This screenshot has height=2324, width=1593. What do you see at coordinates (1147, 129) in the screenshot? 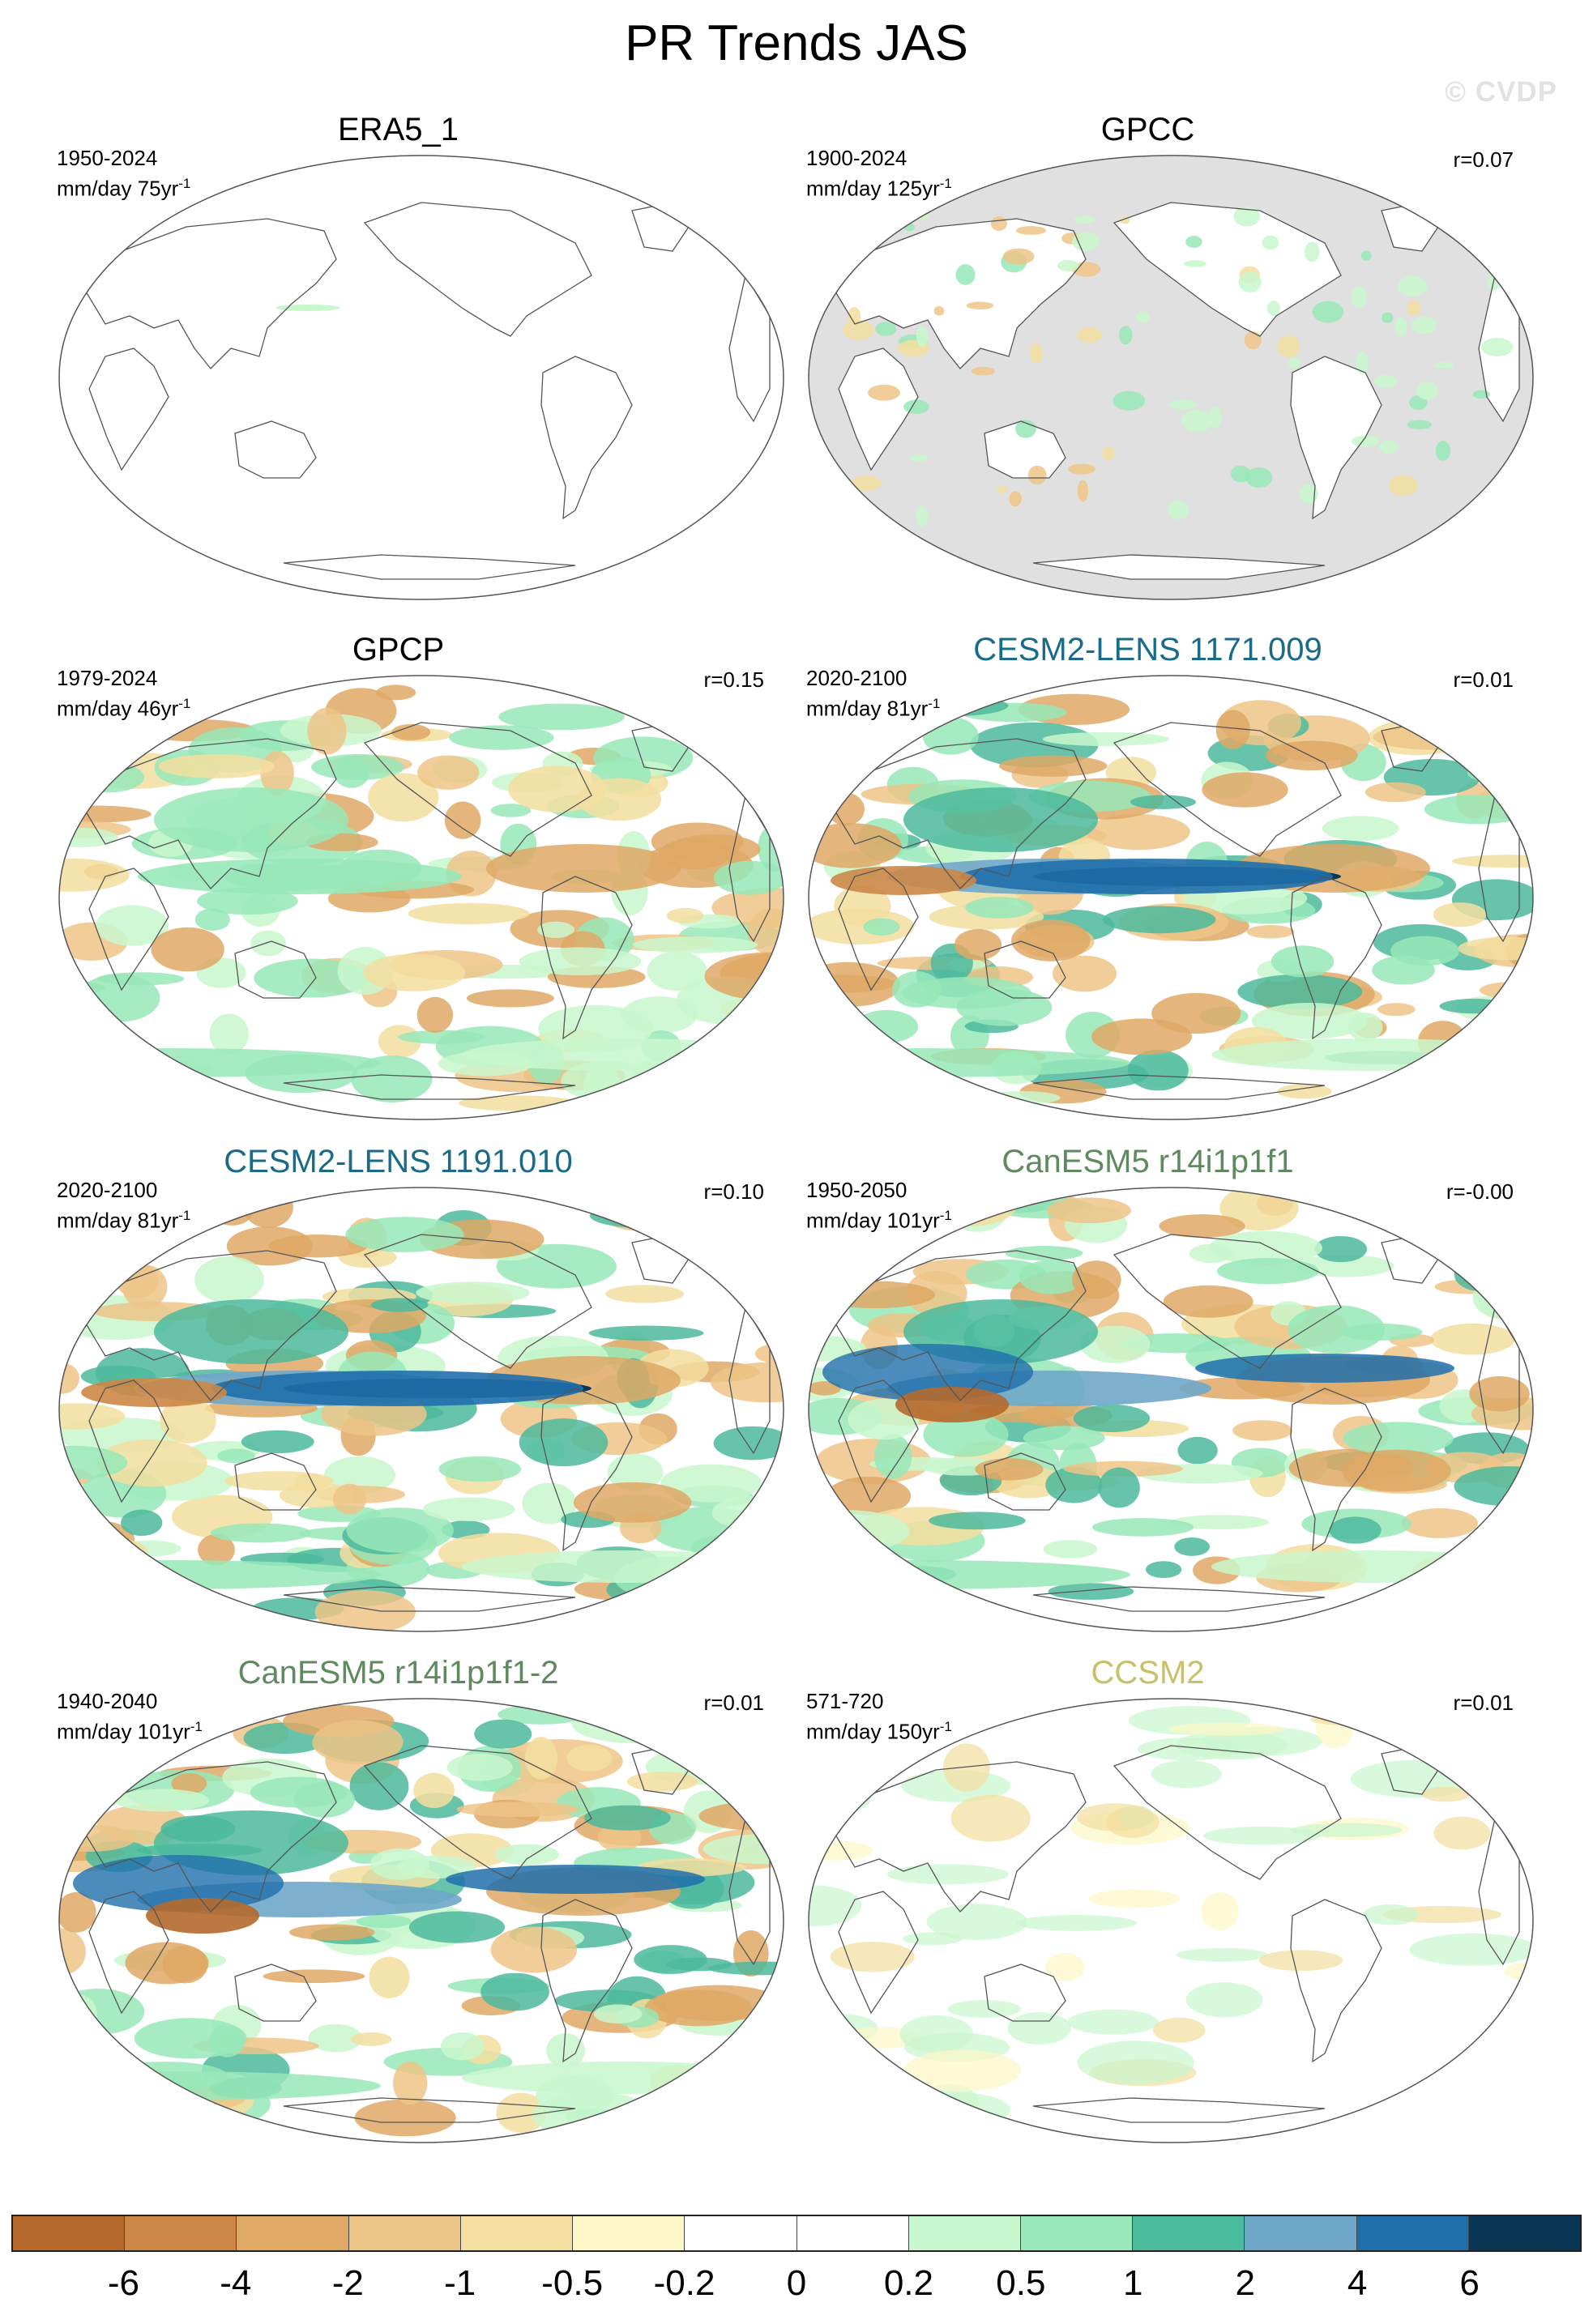
I see `panel-title: GPCC` at bounding box center [1147, 129].